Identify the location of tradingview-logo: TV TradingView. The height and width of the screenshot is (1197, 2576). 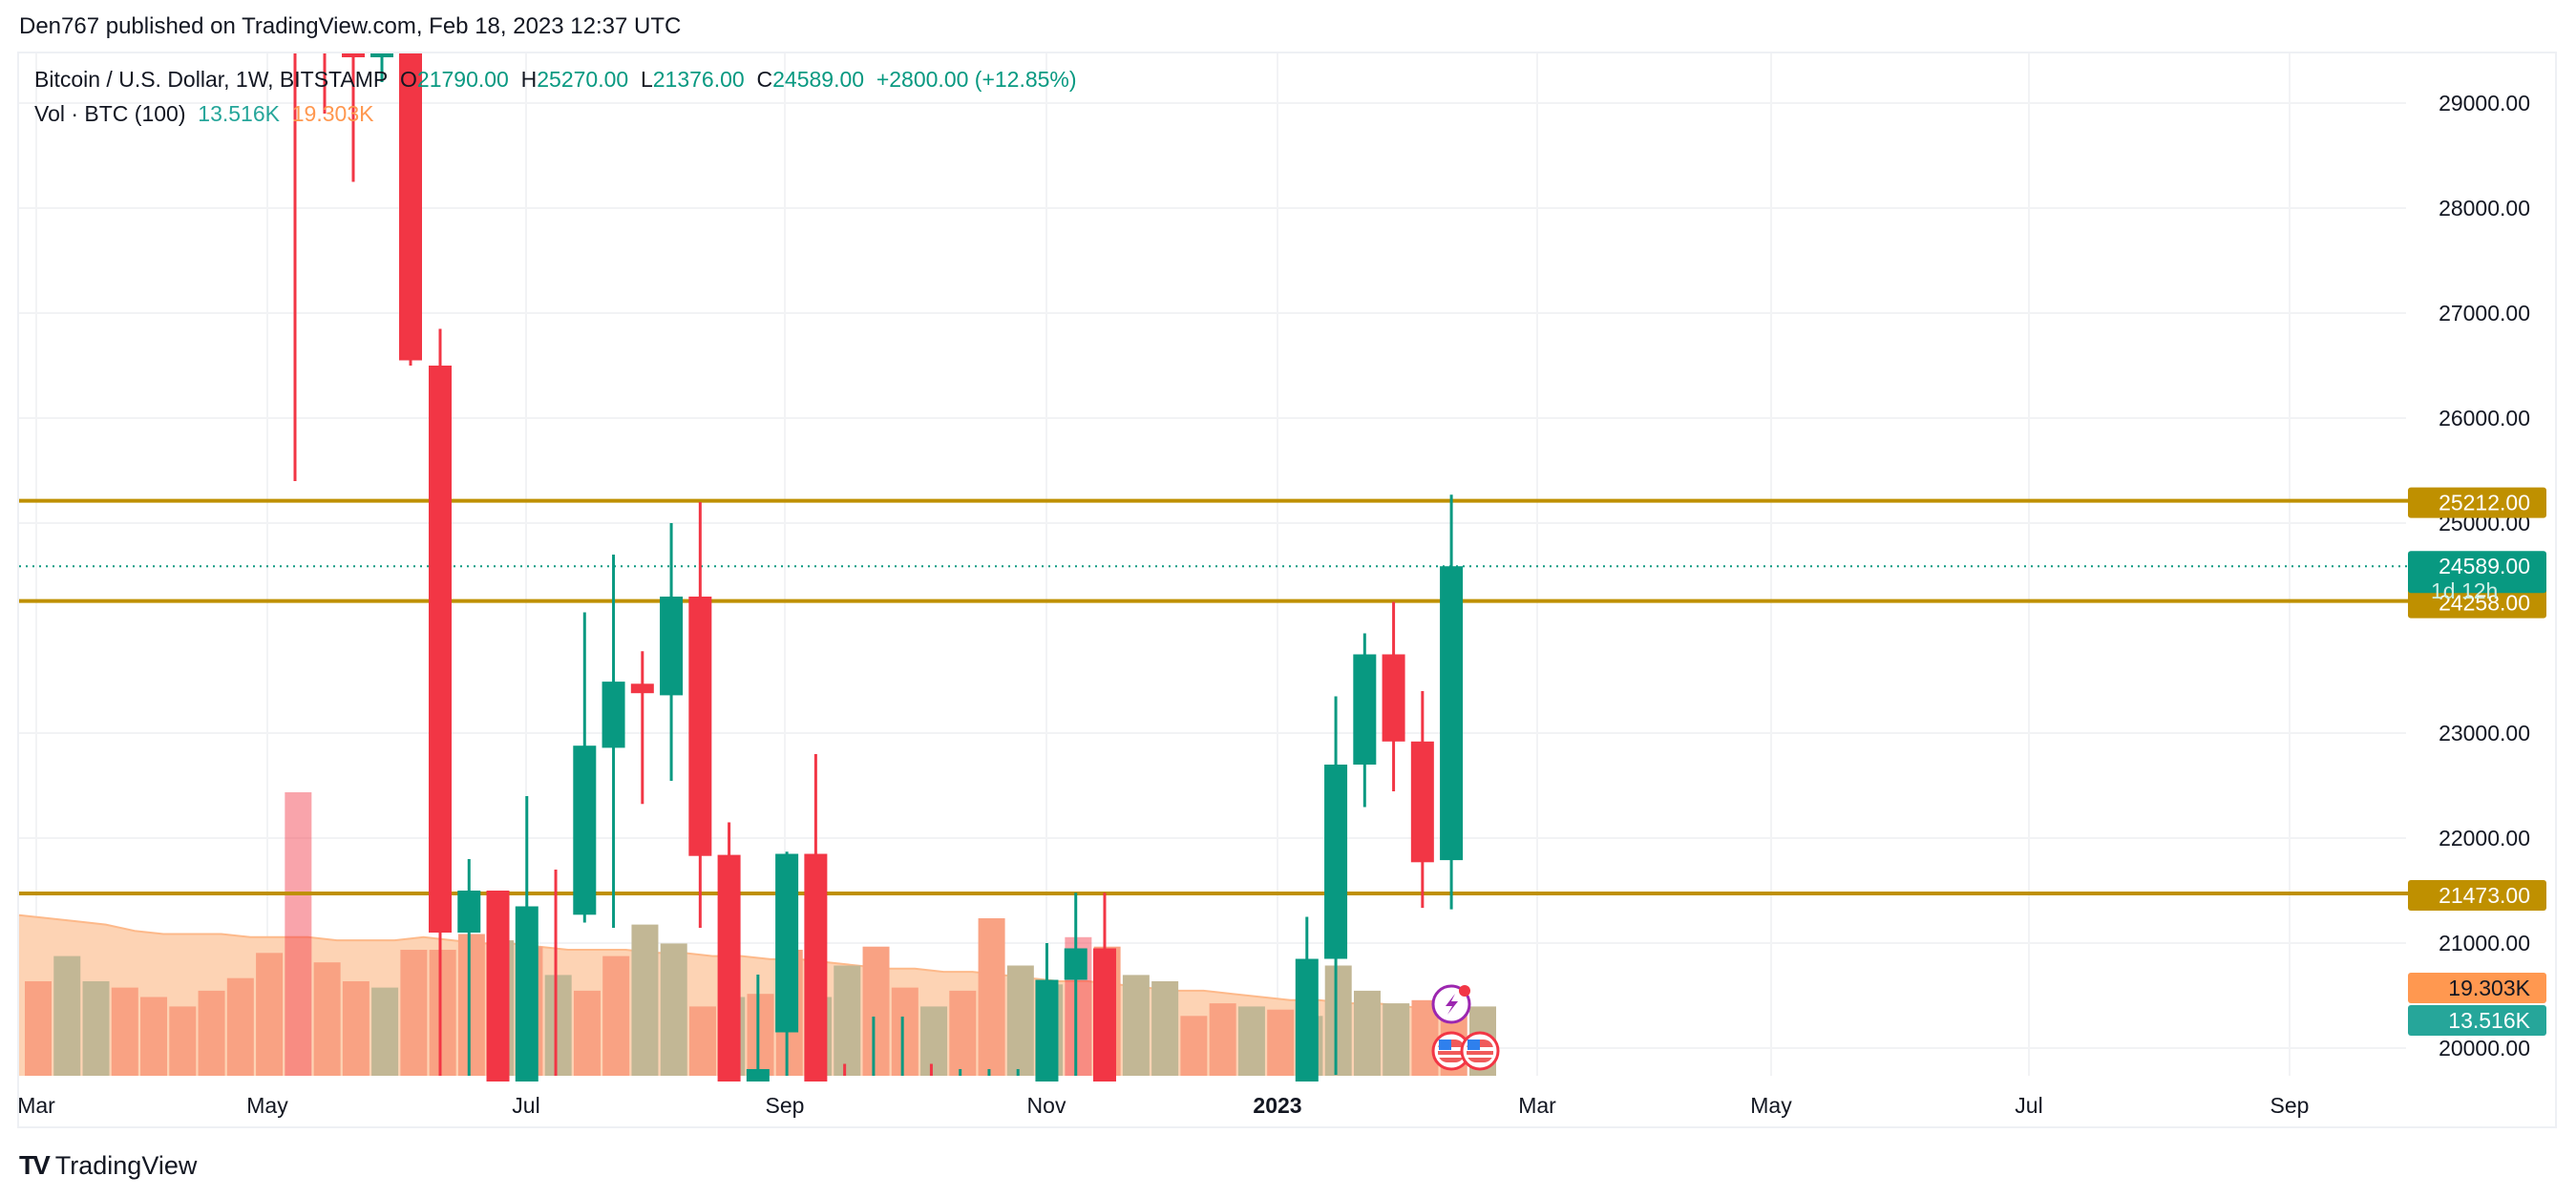
(108, 1165).